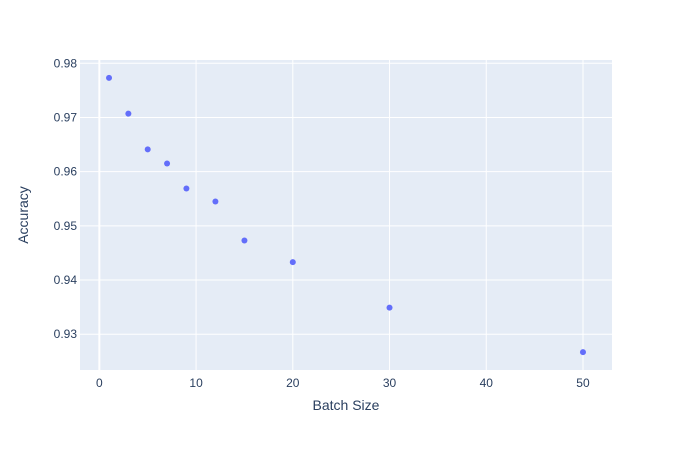 This screenshot has width=692, height=450. I want to click on y-tick-label: 0.97, so click(66, 117).